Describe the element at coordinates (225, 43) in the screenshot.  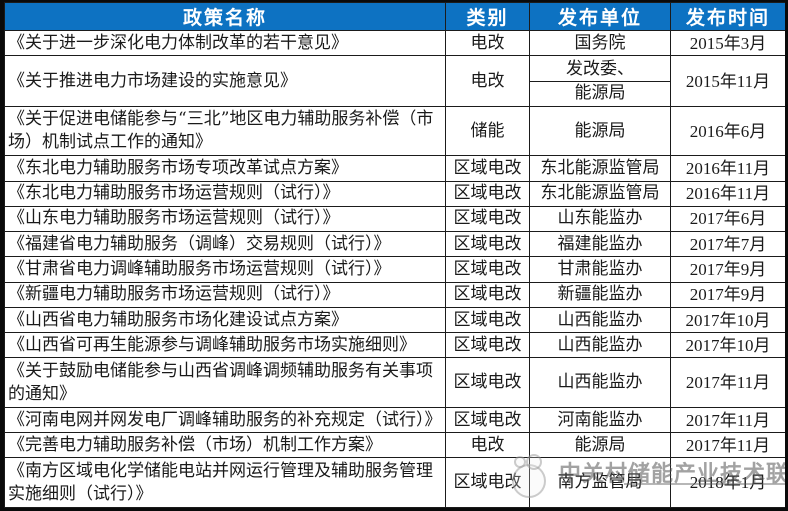
I see `policy-name-cell: 《关于进一步深化电力体制改革的若干意见》` at that location.